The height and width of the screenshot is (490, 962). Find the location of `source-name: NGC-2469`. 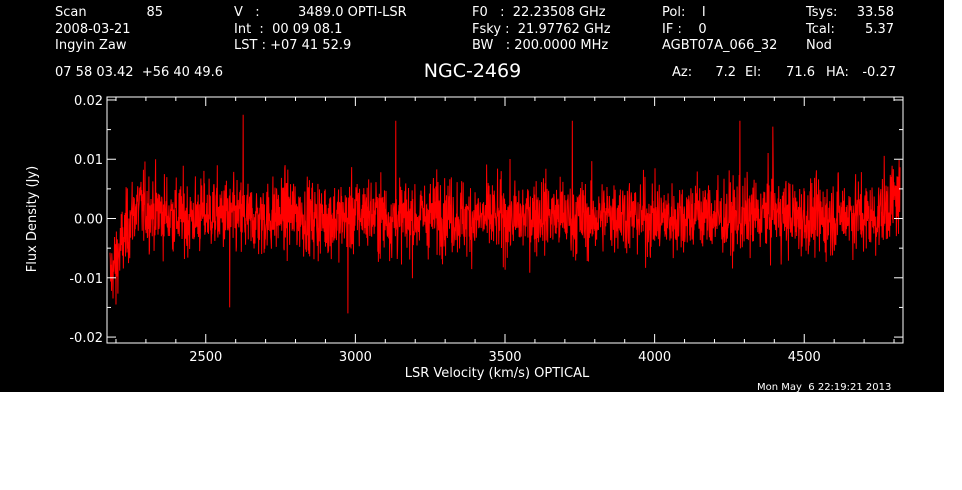

source-name: NGC-2469 is located at coordinates (472, 71).